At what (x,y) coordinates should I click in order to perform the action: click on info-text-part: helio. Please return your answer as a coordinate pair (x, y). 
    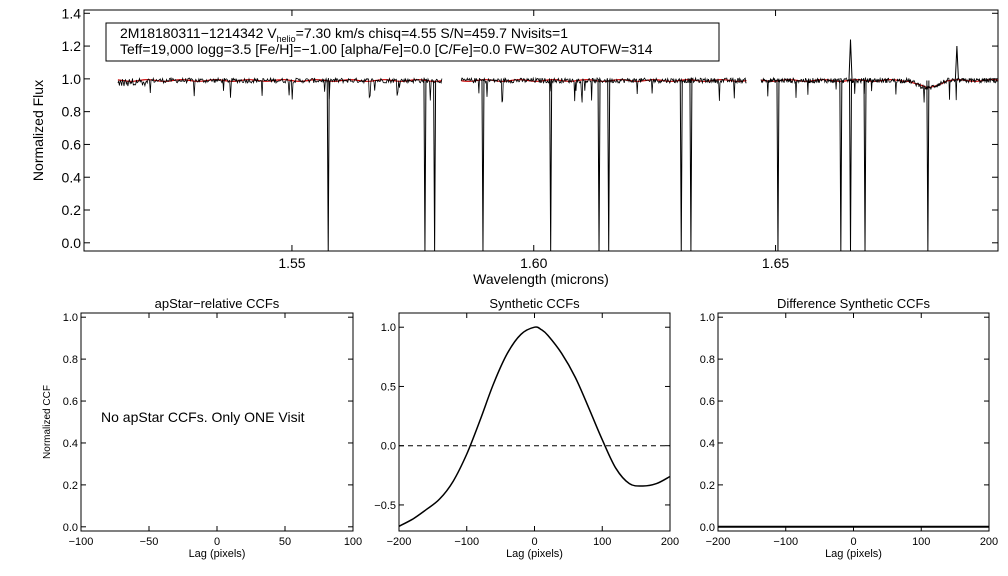
    Looking at the image, I should click on (286, 39).